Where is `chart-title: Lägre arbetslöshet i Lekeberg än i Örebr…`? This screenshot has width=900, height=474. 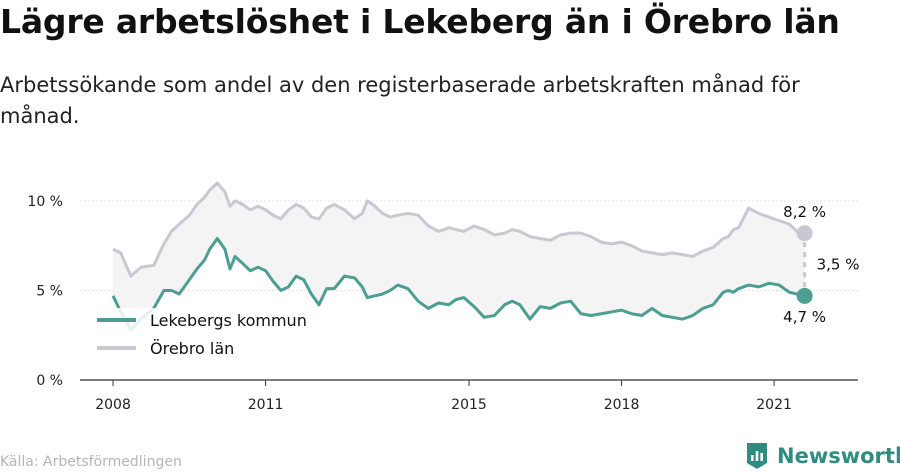
chart-title: Lägre arbetslöshet i Lekeberg än i Örebr… is located at coordinates (420, 21).